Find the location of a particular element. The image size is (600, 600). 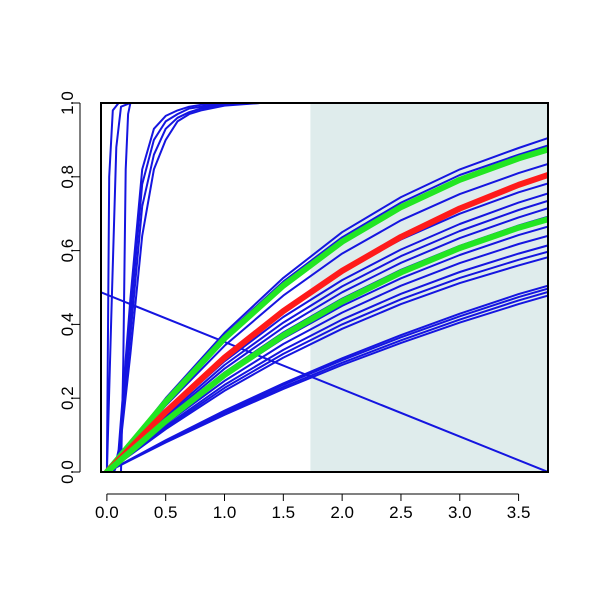

y-tick-label: 0.4 is located at coordinates (67, 325).